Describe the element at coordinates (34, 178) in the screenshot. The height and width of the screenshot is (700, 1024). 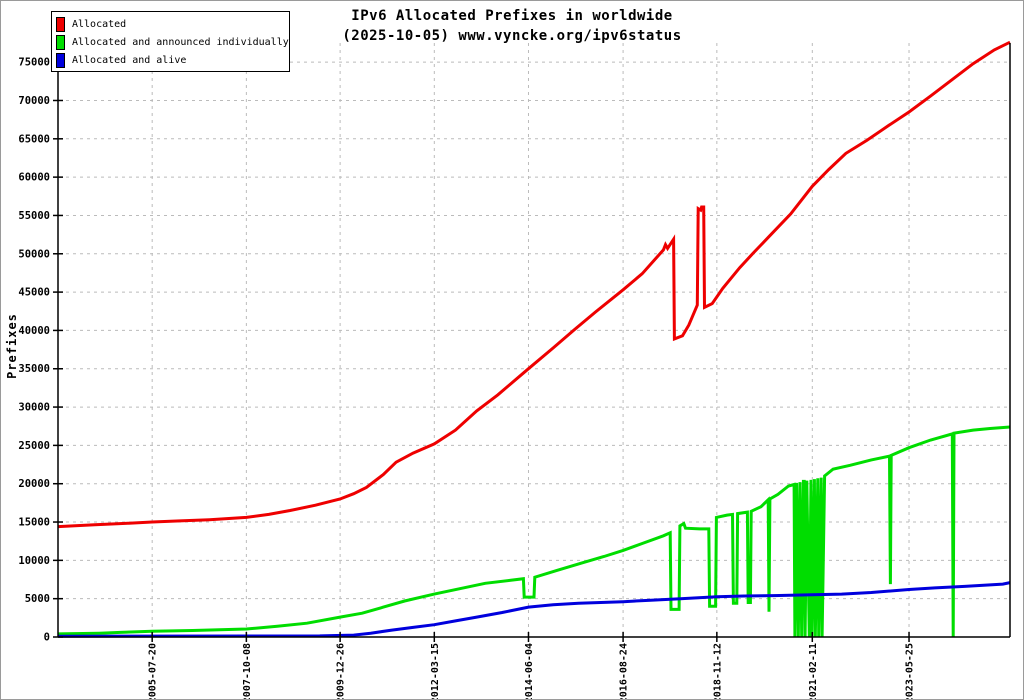
I see `svg-text: 60000` at that location.